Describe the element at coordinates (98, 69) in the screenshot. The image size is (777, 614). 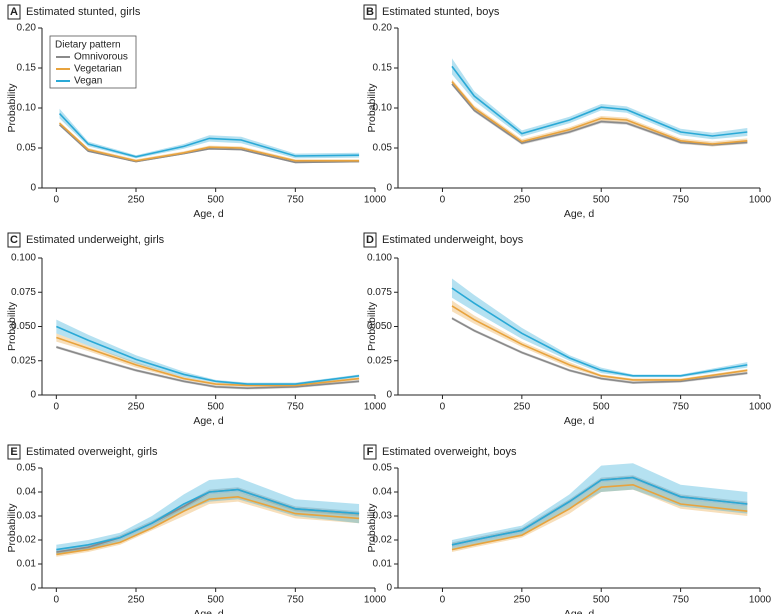
I see `legend-label: Vegetarian` at that location.